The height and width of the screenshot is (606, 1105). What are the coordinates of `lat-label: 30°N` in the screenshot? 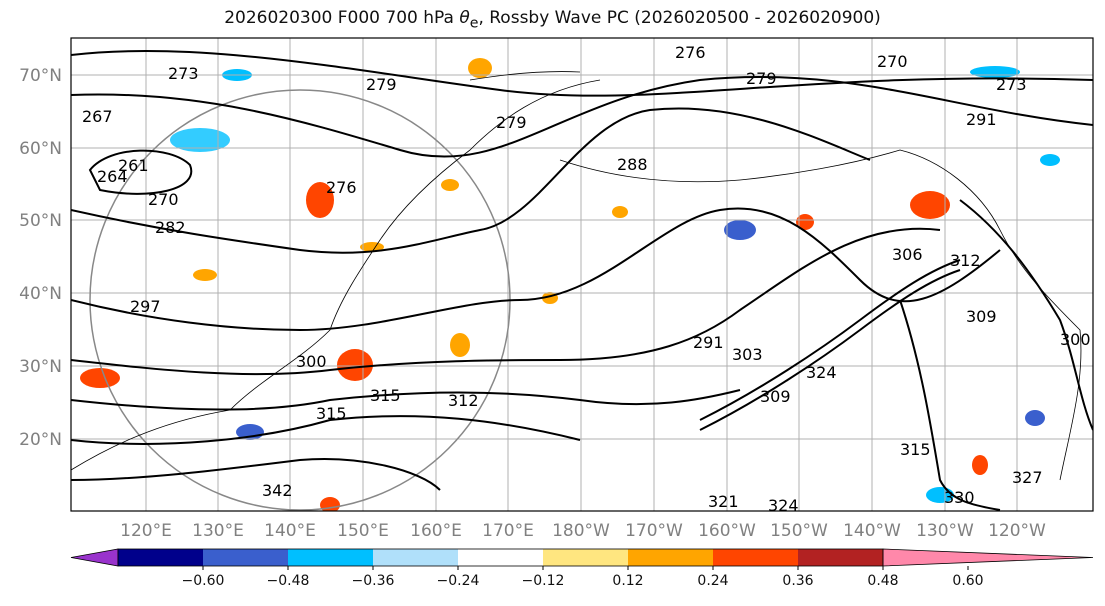 It's located at (40, 367).